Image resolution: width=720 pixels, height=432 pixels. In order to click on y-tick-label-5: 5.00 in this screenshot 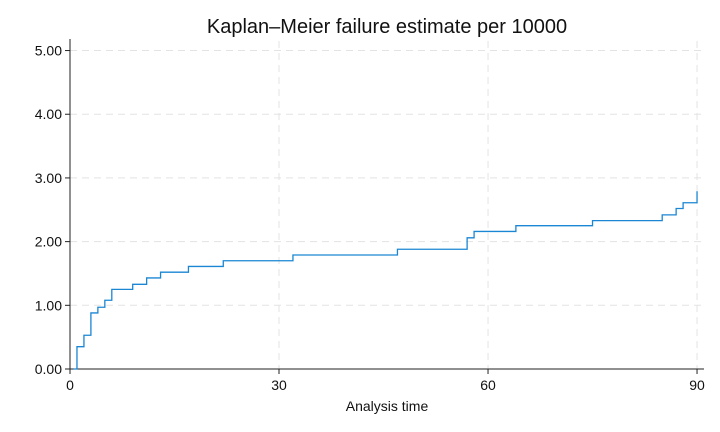, I will do `click(48, 51)`.